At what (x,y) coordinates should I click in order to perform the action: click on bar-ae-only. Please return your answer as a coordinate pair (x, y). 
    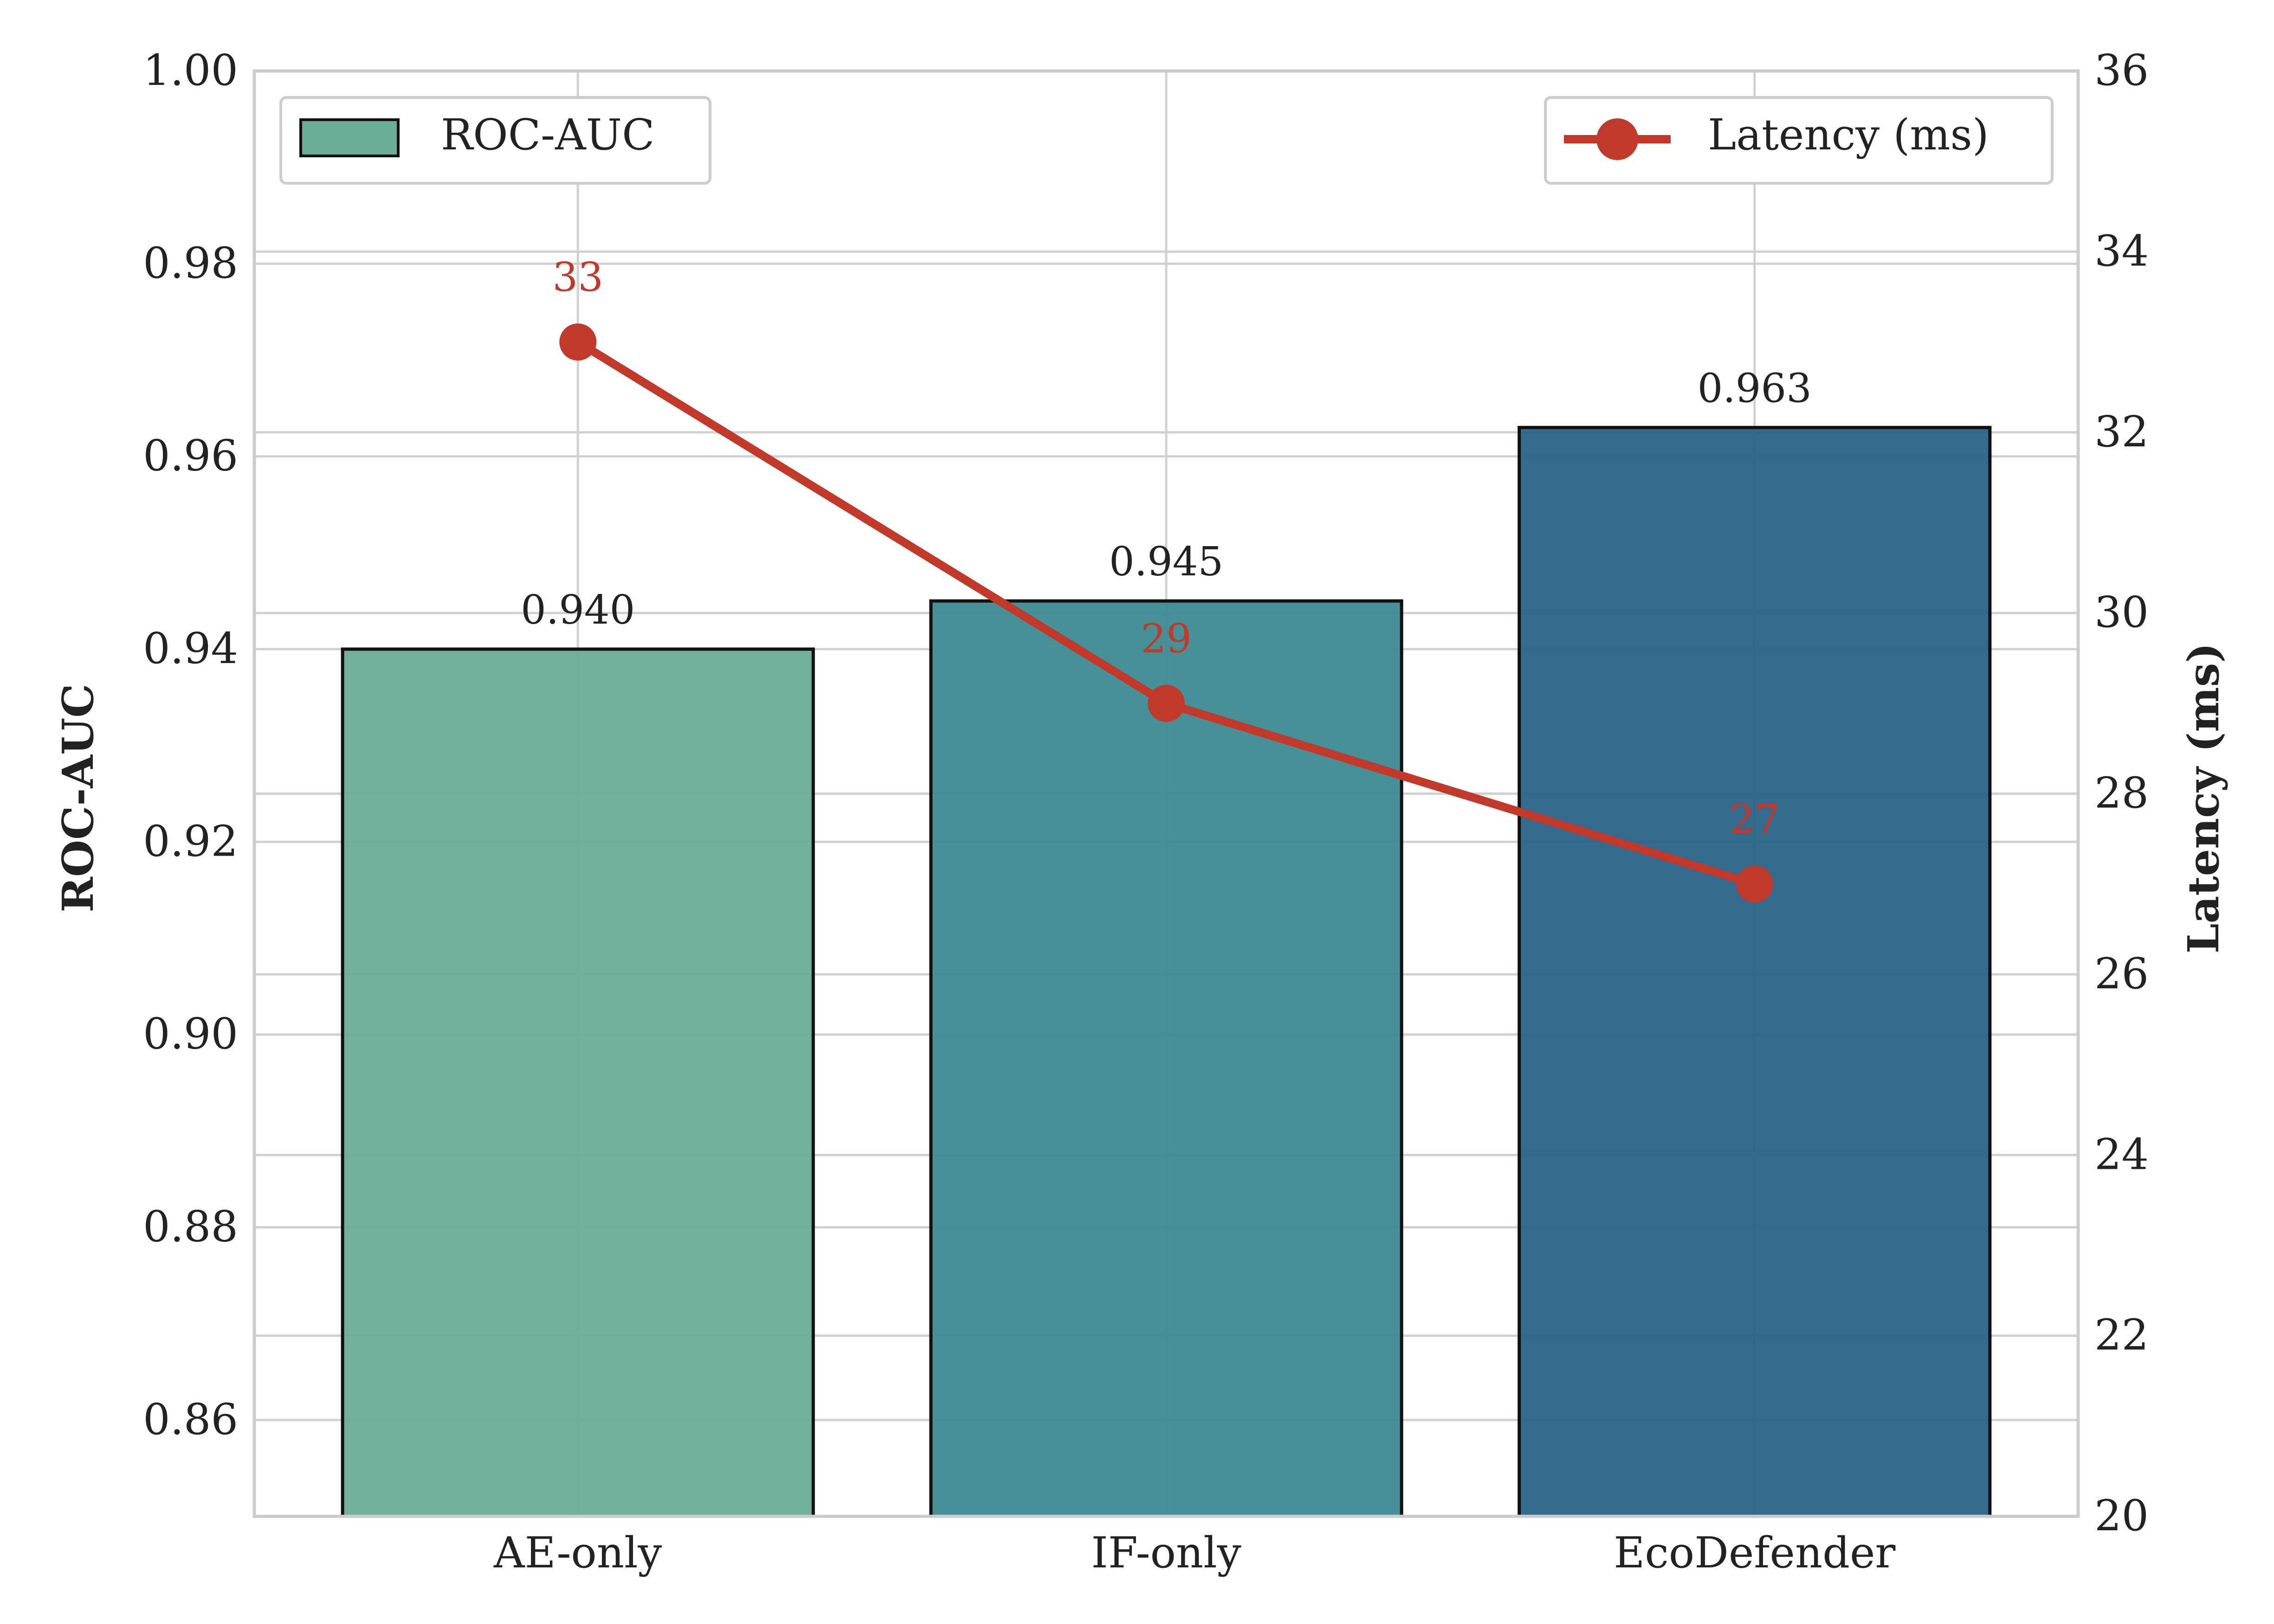
    Looking at the image, I should click on (578, 1083).